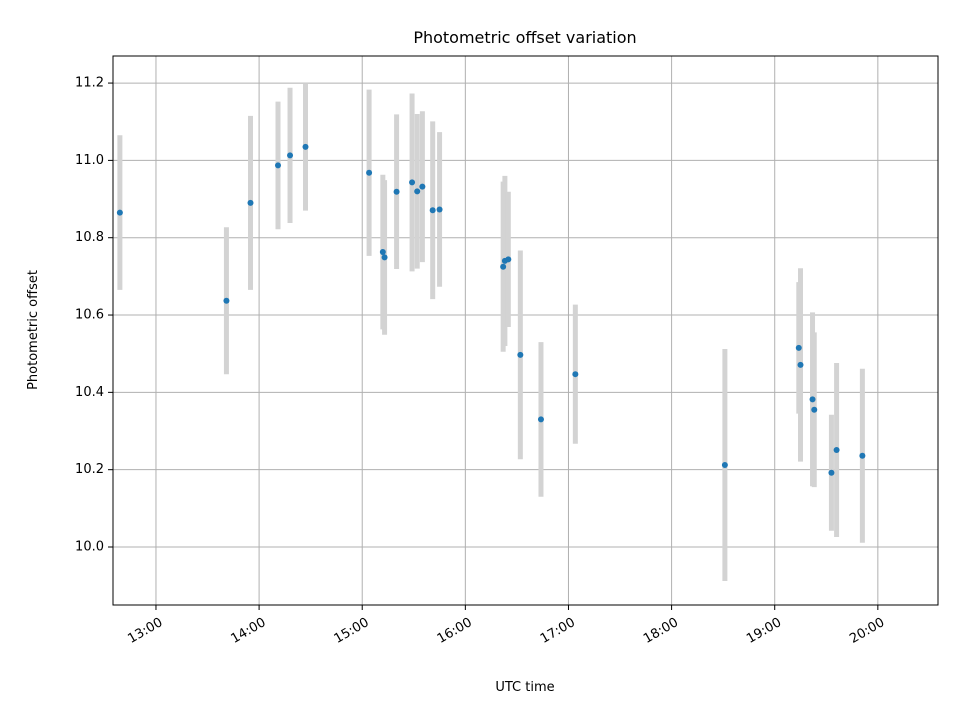 Image resolution: width=960 pixels, height=720 pixels. Describe the element at coordinates (524, 687) in the screenshot. I see `x-axis-label: UTC time` at that location.